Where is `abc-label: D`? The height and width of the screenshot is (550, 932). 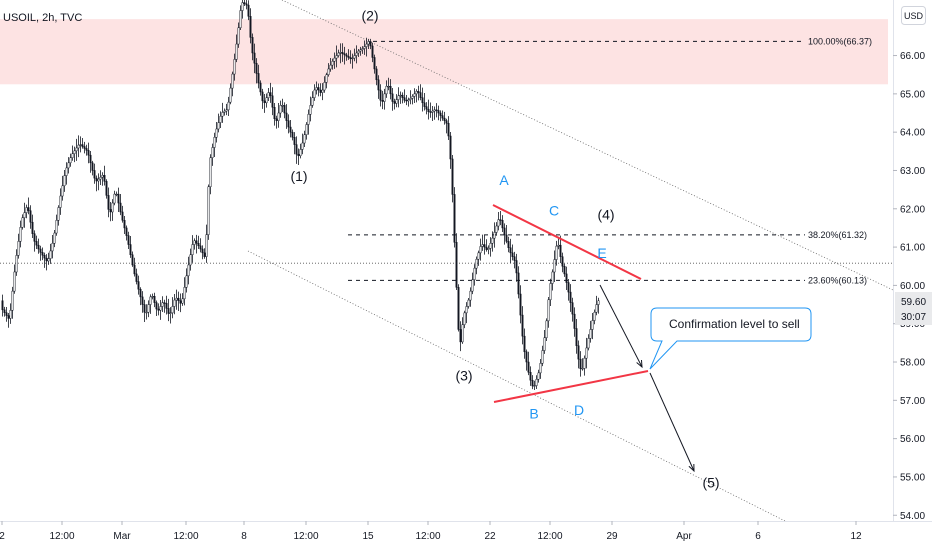
abc-label: D is located at coordinates (579, 410).